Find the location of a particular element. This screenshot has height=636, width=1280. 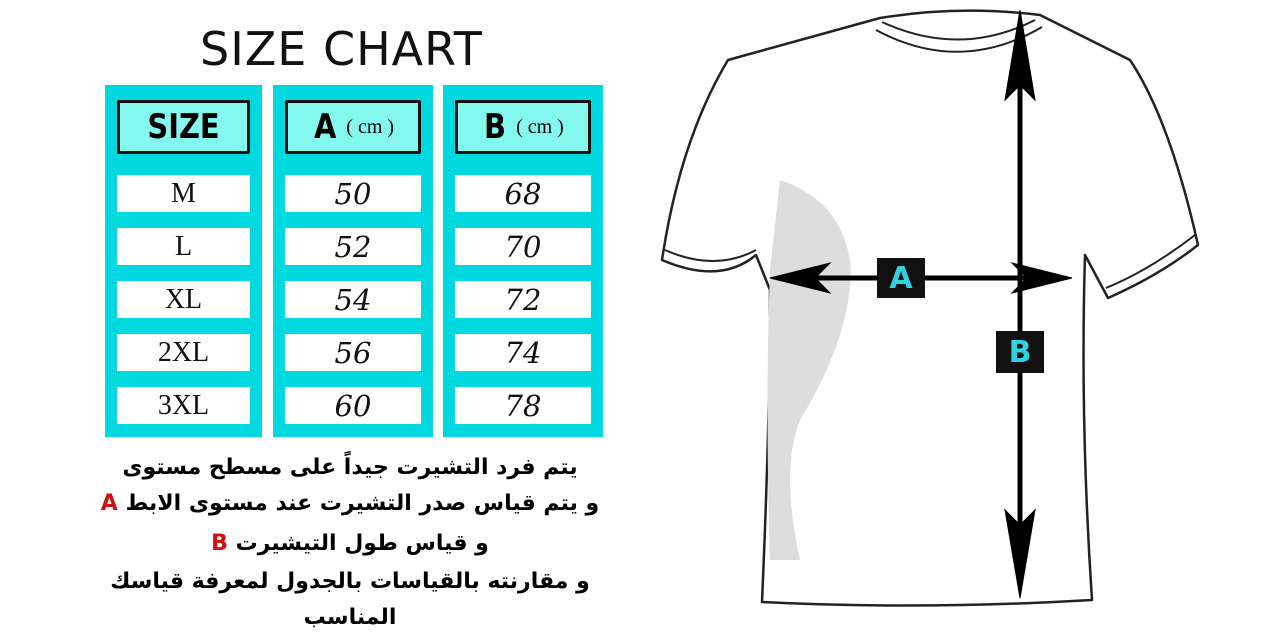

b-header-label: B is located at coordinates (495, 127).